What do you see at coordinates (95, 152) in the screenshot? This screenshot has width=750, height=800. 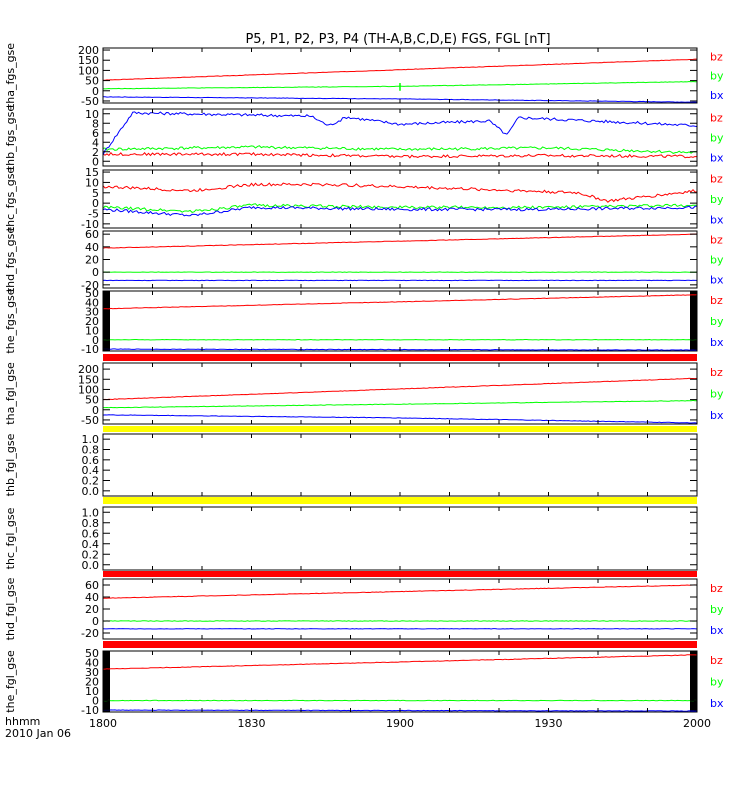 I see `y-tick-label: 2` at bounding box center [95, 152].